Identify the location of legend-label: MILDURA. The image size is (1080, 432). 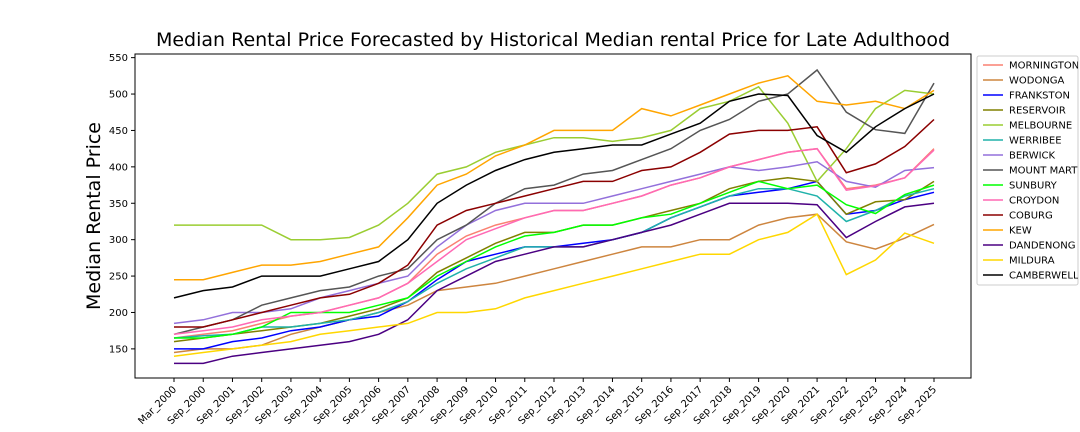
(1032, 261).